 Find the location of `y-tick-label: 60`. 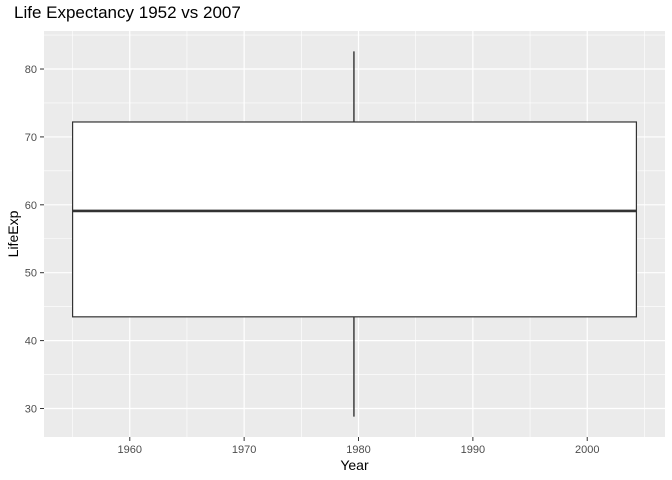

y-tick-label: 60 is located at coordinates (31, 206).